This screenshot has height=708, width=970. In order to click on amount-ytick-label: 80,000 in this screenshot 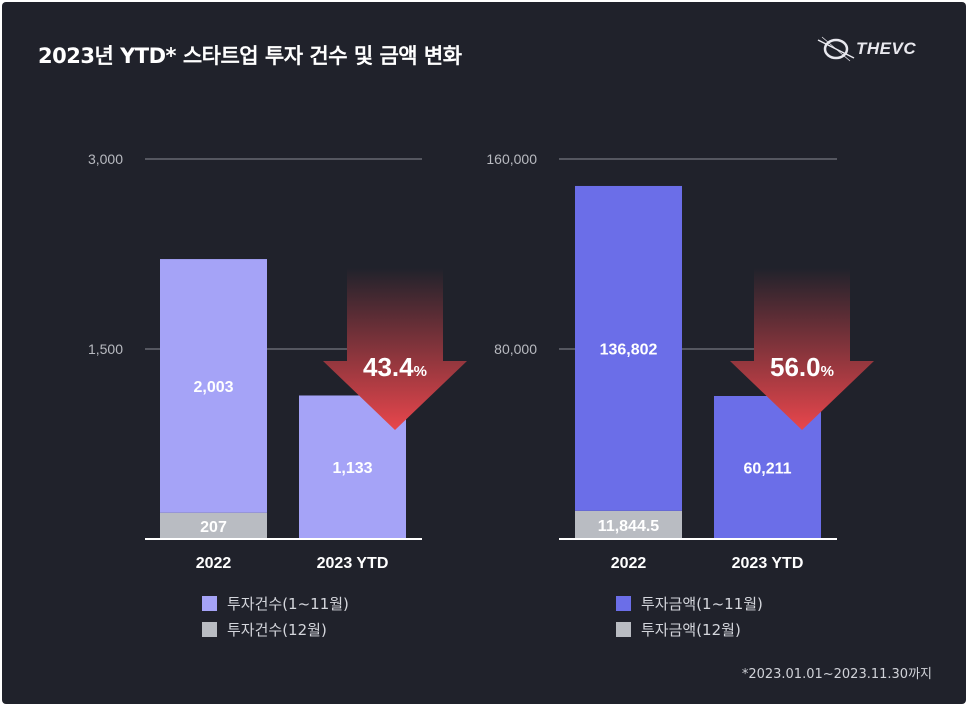, I will do `click(515, 349)`.